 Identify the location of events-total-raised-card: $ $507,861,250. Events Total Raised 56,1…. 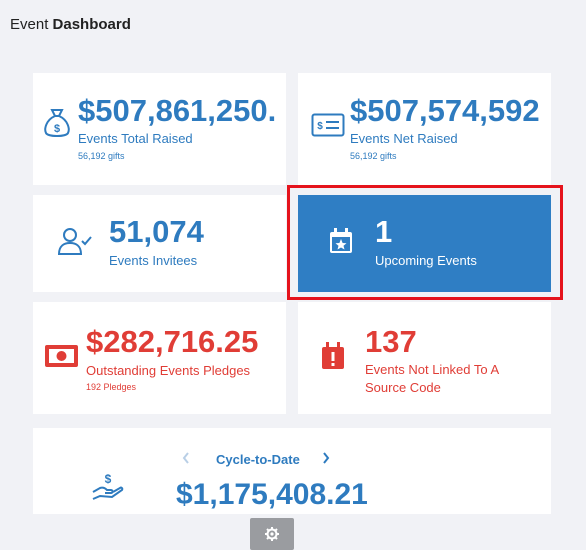
(159, 129).